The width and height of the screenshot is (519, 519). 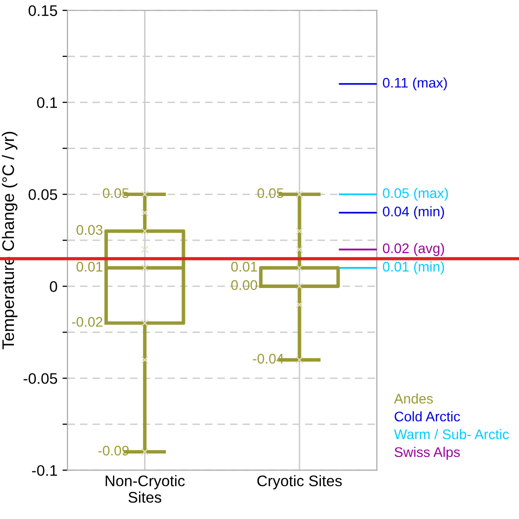 I want to click on y-tick-label: -0.1, so click(x=45, y=470).